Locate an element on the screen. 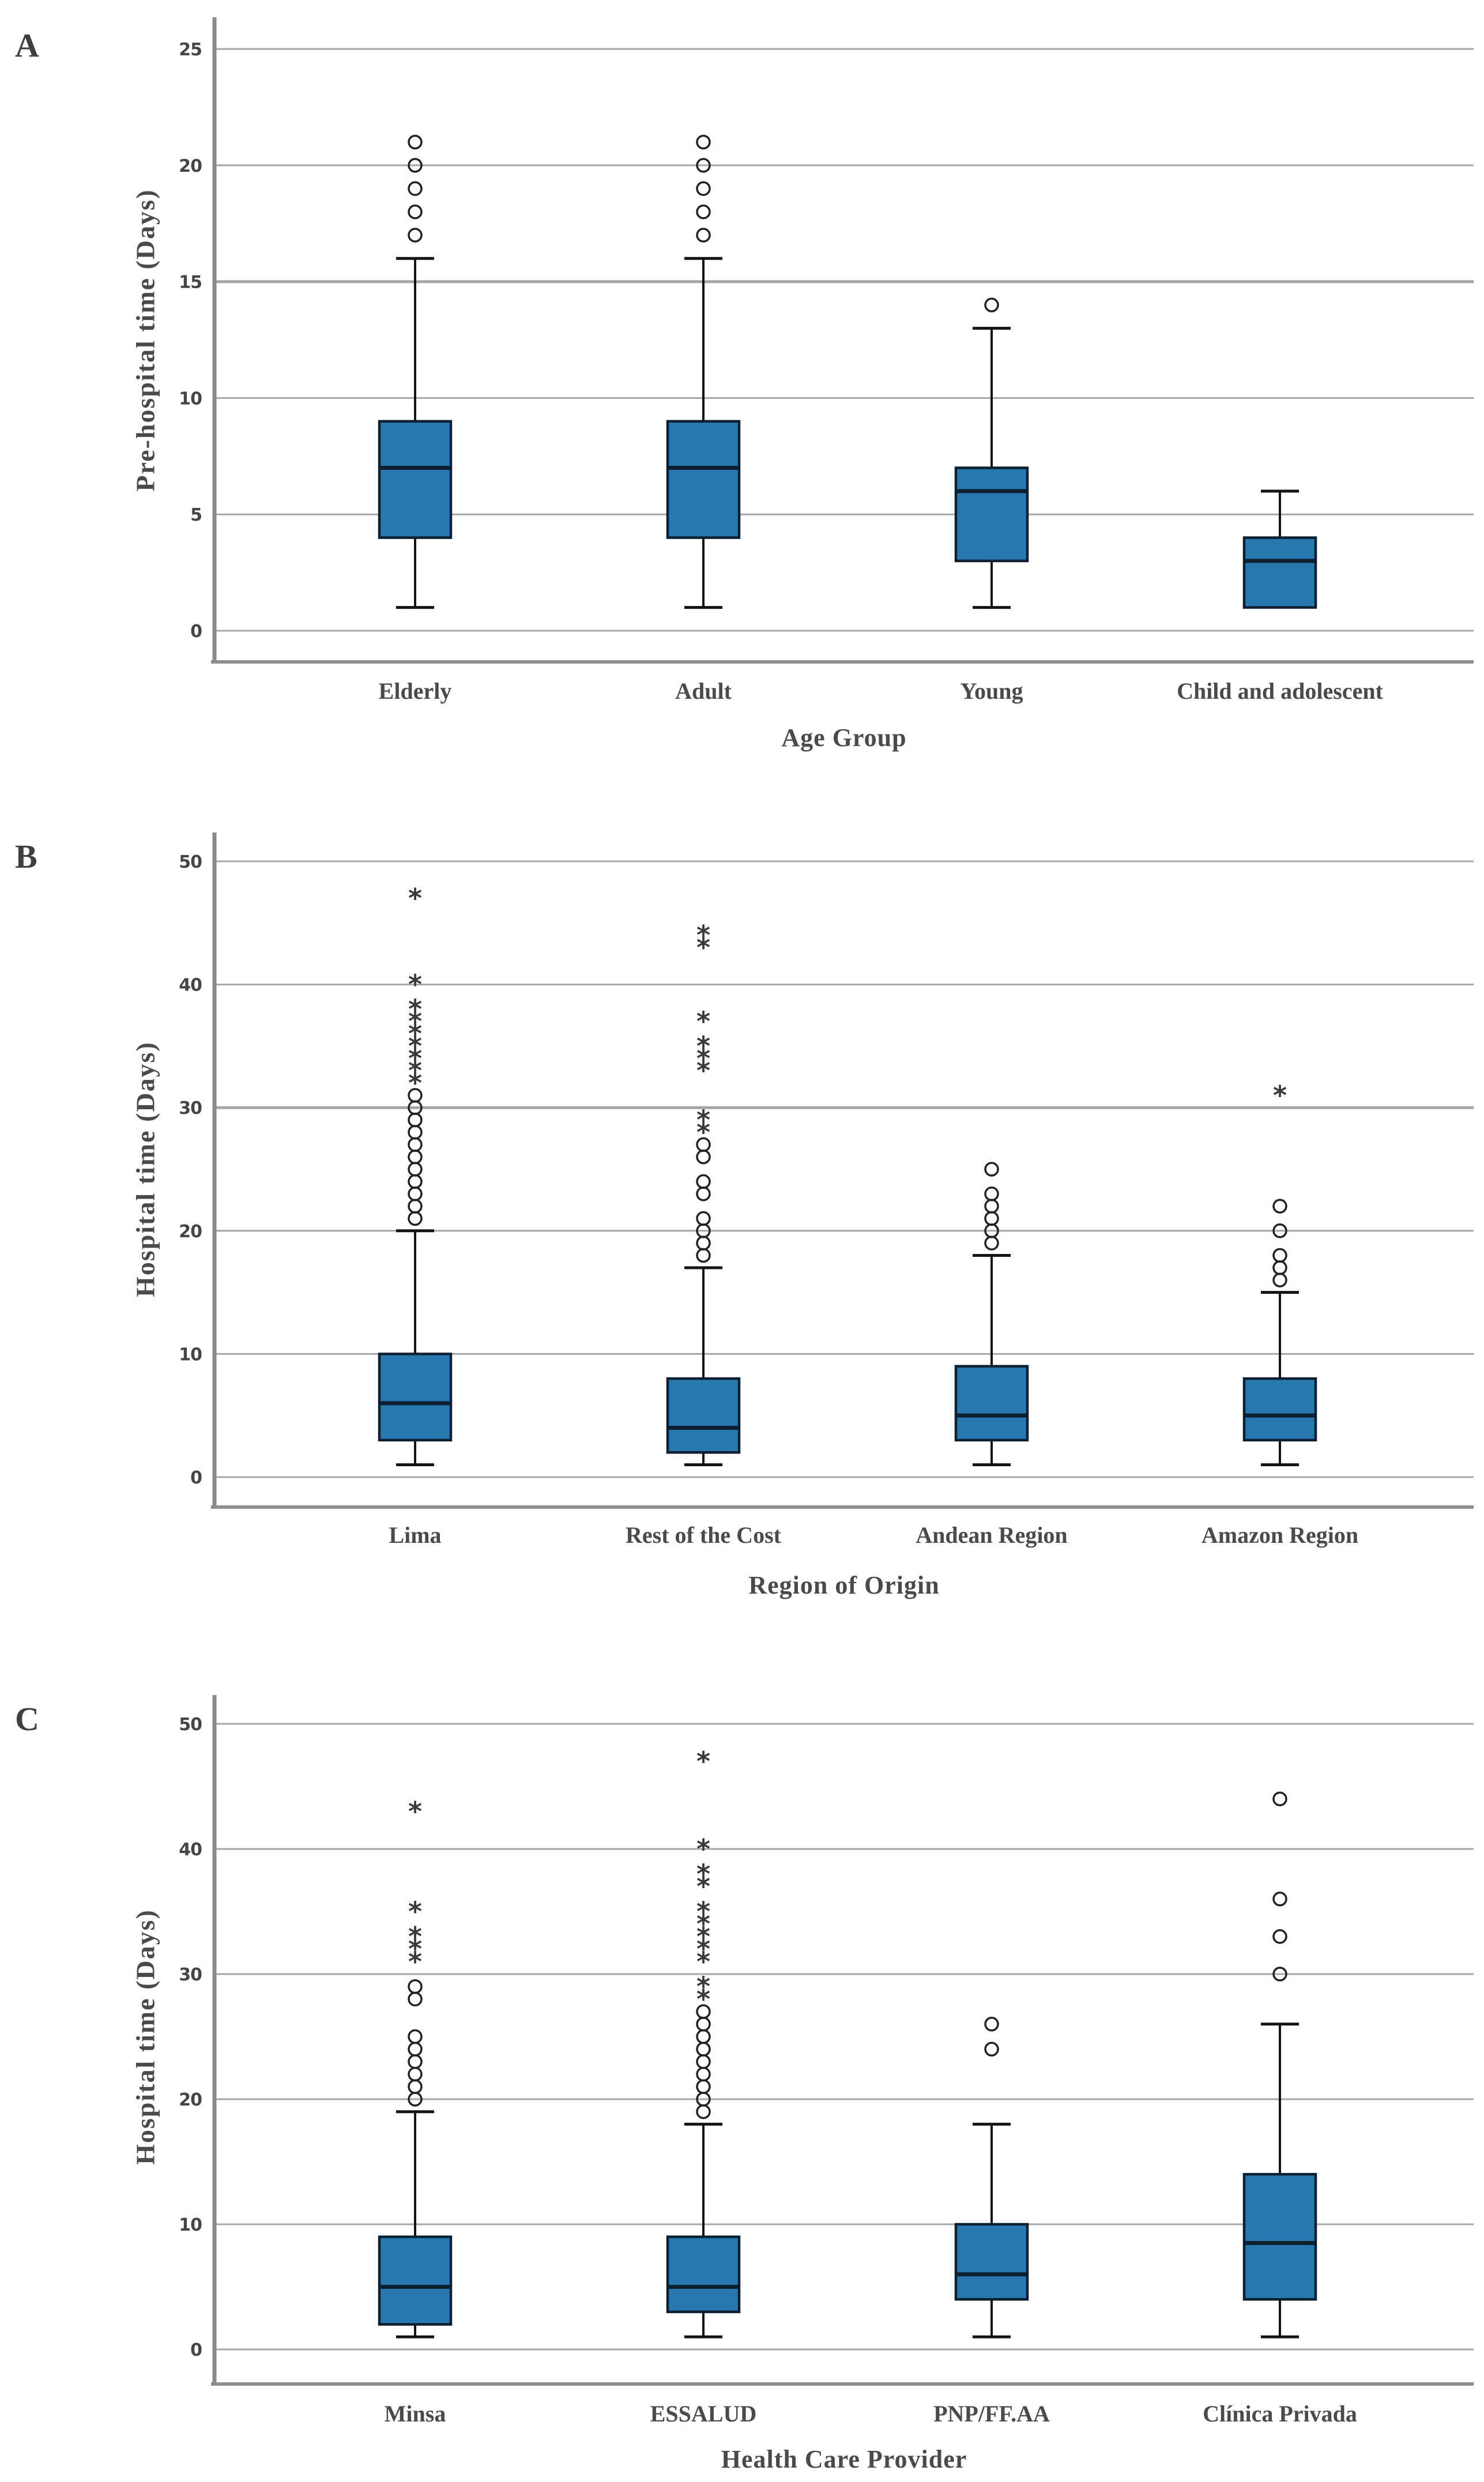  outlier-asterisk-32: * is located at coordinates (703, 1949).